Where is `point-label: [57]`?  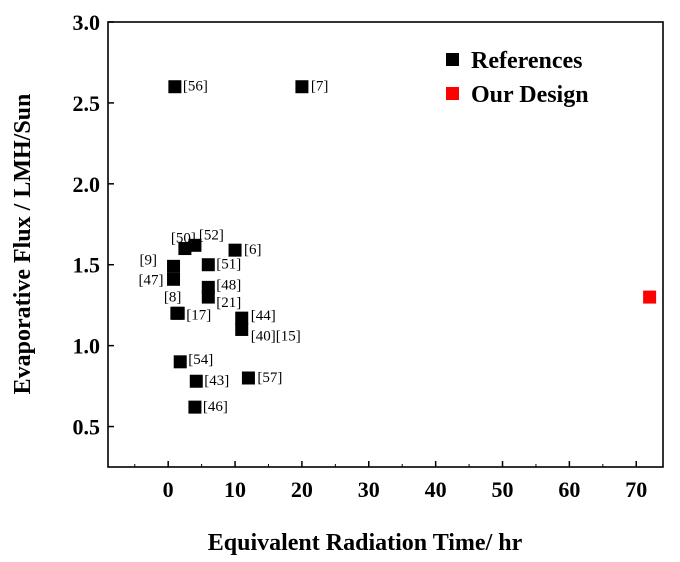
point-label: [57] is located at coordinates (269, 378).